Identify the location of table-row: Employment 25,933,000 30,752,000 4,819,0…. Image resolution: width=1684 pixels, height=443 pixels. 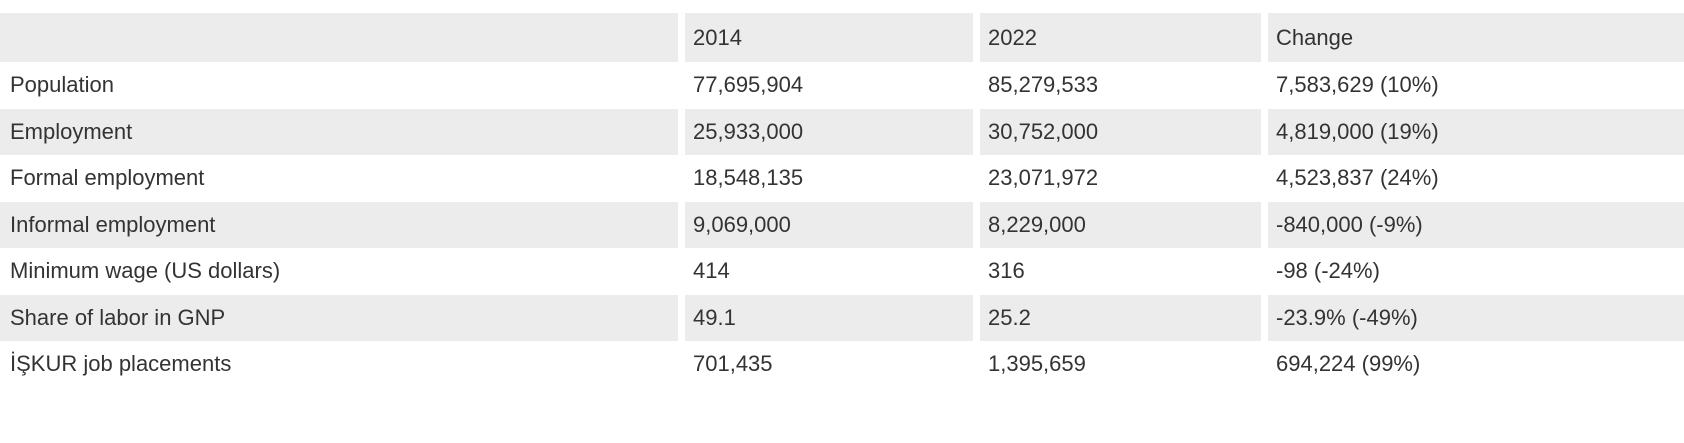
(842, 131).